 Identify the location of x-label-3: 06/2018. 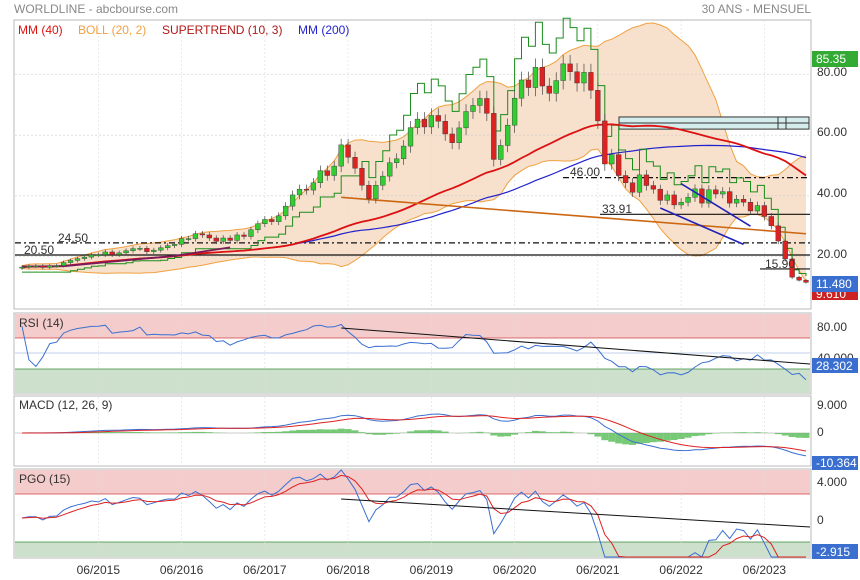
(348, 570).